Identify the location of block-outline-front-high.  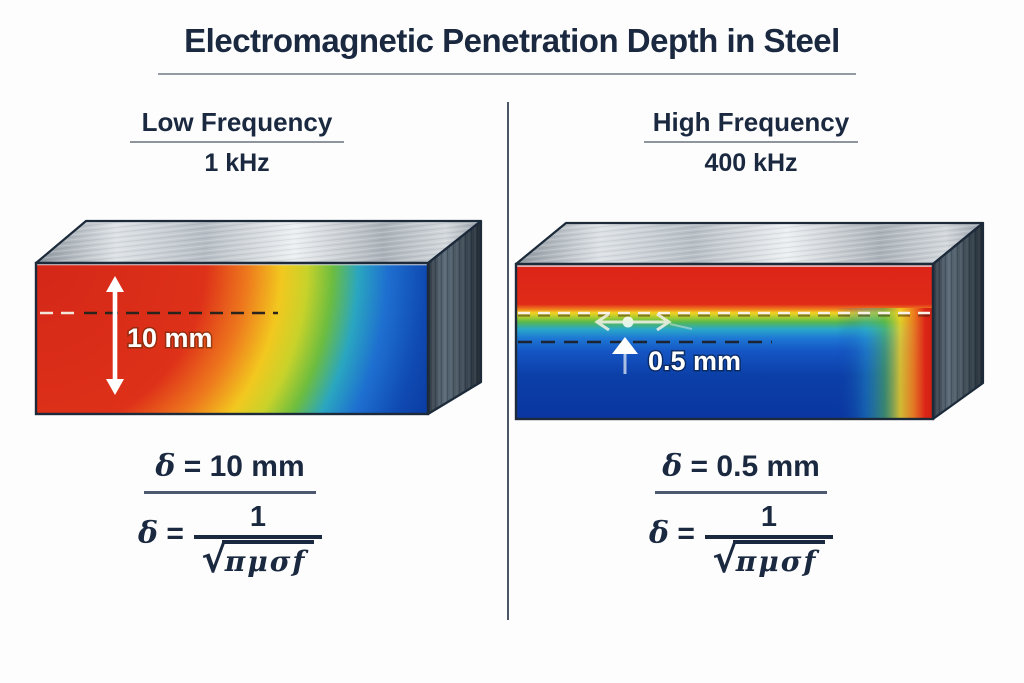
(724, 341).